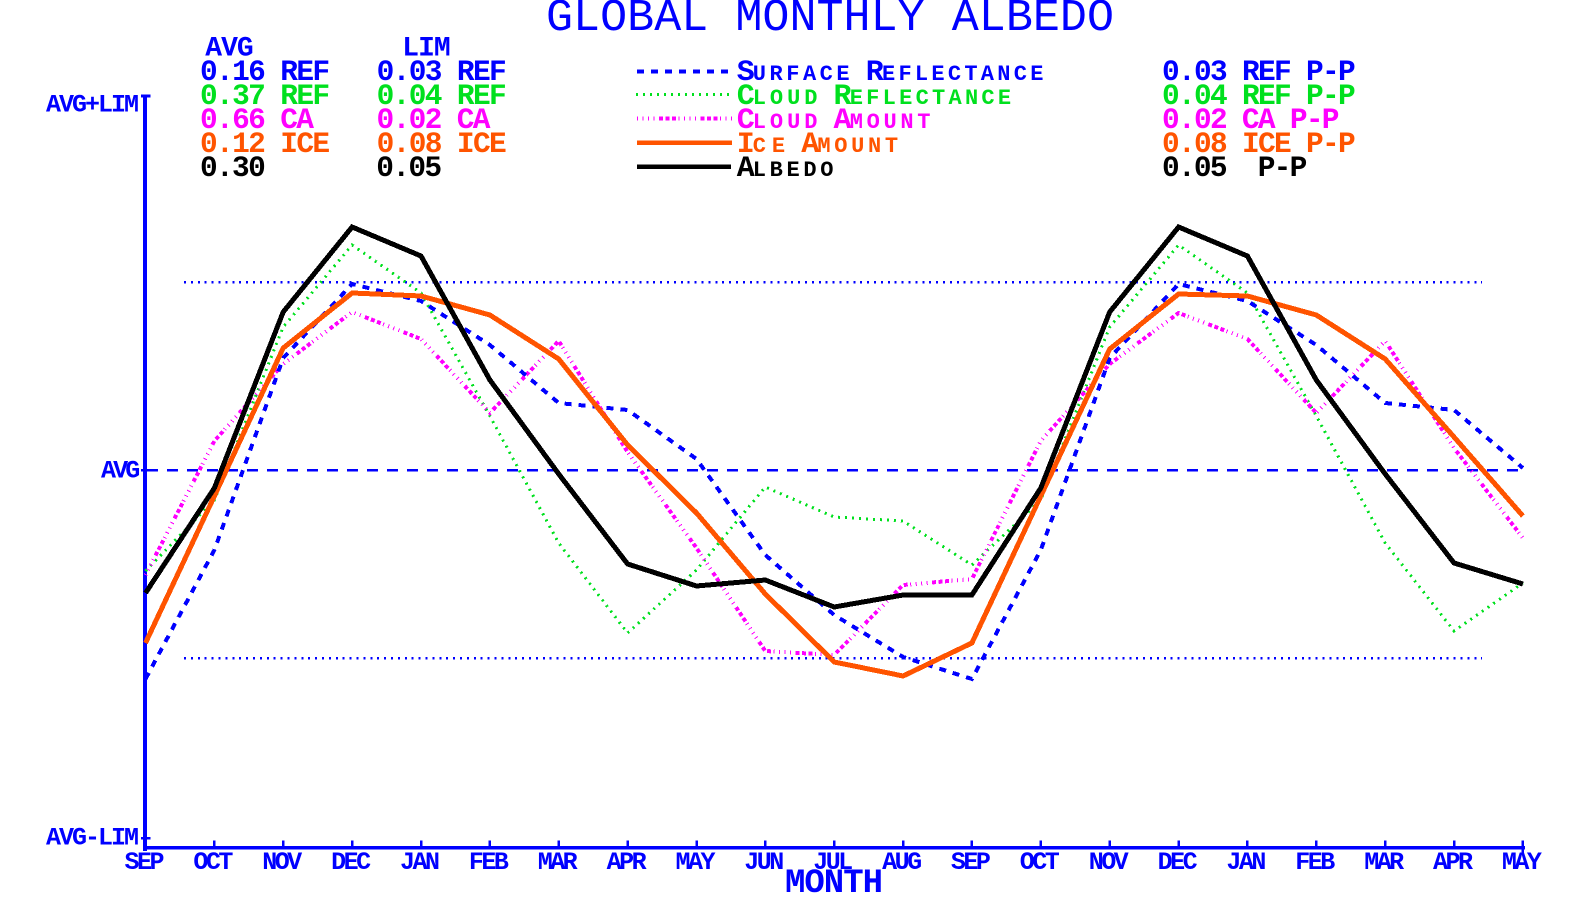  Describe the element at coordinates (321, 168) in the screenshot. I see `svg-text: 0.30 0.05` at that location.